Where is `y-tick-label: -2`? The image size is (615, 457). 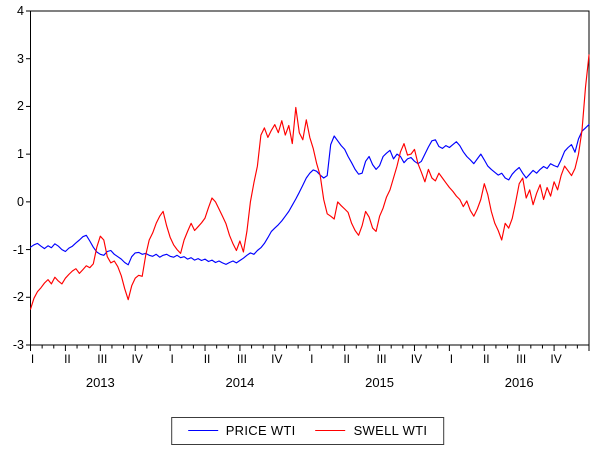
y-tick-label: -2 is located at coordinates (18, 297).